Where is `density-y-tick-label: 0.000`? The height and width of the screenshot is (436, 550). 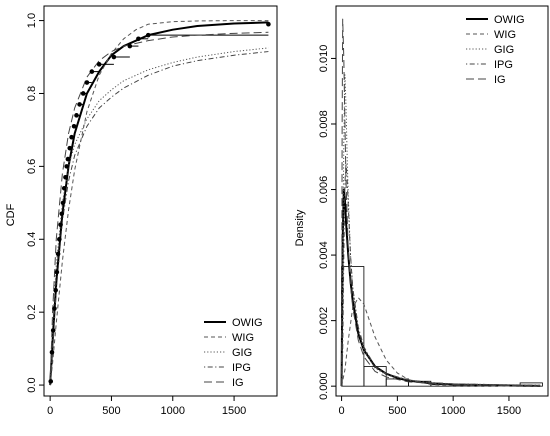 density-y-tick-label: 0.000 is located at coordinates (324, 386).